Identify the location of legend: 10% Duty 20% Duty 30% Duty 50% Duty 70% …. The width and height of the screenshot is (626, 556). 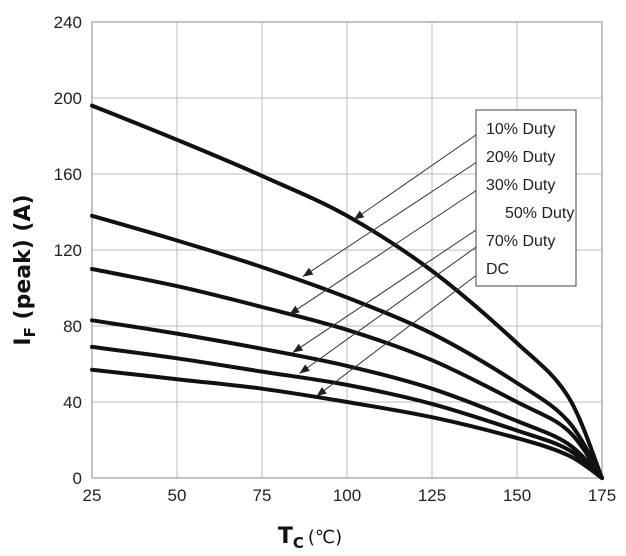
(526, 198).